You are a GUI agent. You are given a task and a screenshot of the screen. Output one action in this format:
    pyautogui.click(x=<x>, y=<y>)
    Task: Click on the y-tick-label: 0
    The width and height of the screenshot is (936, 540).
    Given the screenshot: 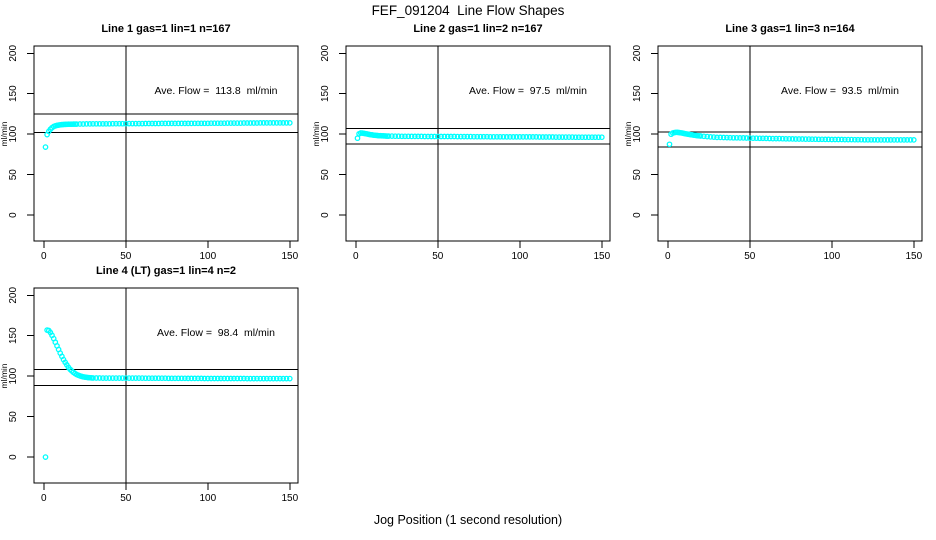 What is the action you would take?
    pyautogui.click(x=325, y=215)
    